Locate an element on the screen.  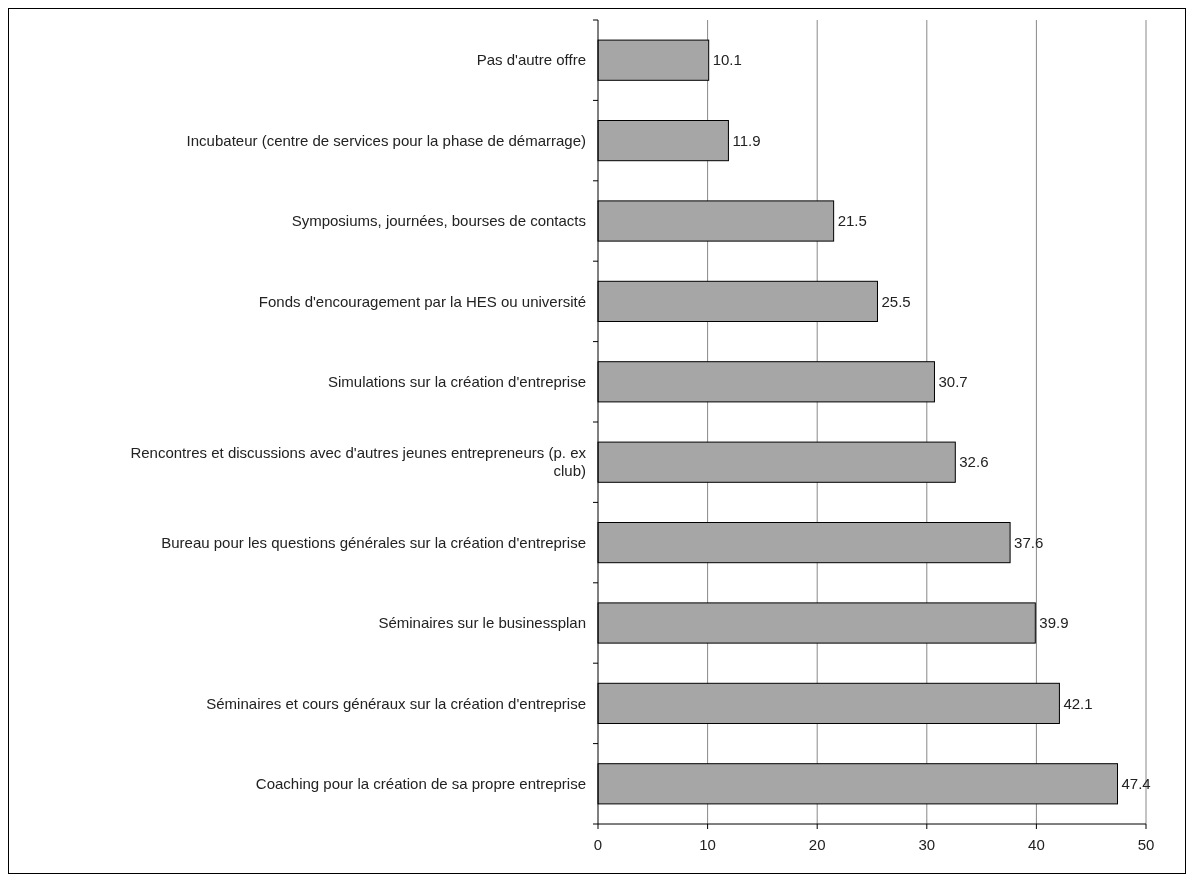
data-label: 37.6 is located at coordinates (1029, 542).